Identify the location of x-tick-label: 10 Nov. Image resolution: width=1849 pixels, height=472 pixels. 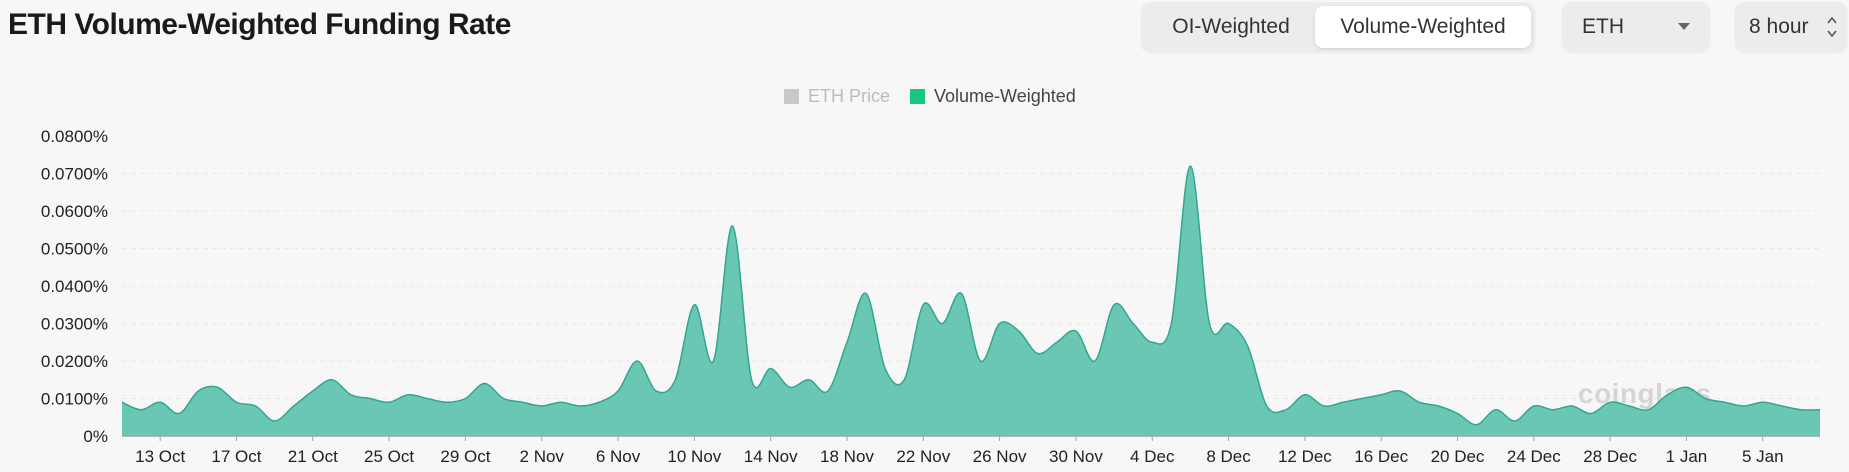
(694, 456).